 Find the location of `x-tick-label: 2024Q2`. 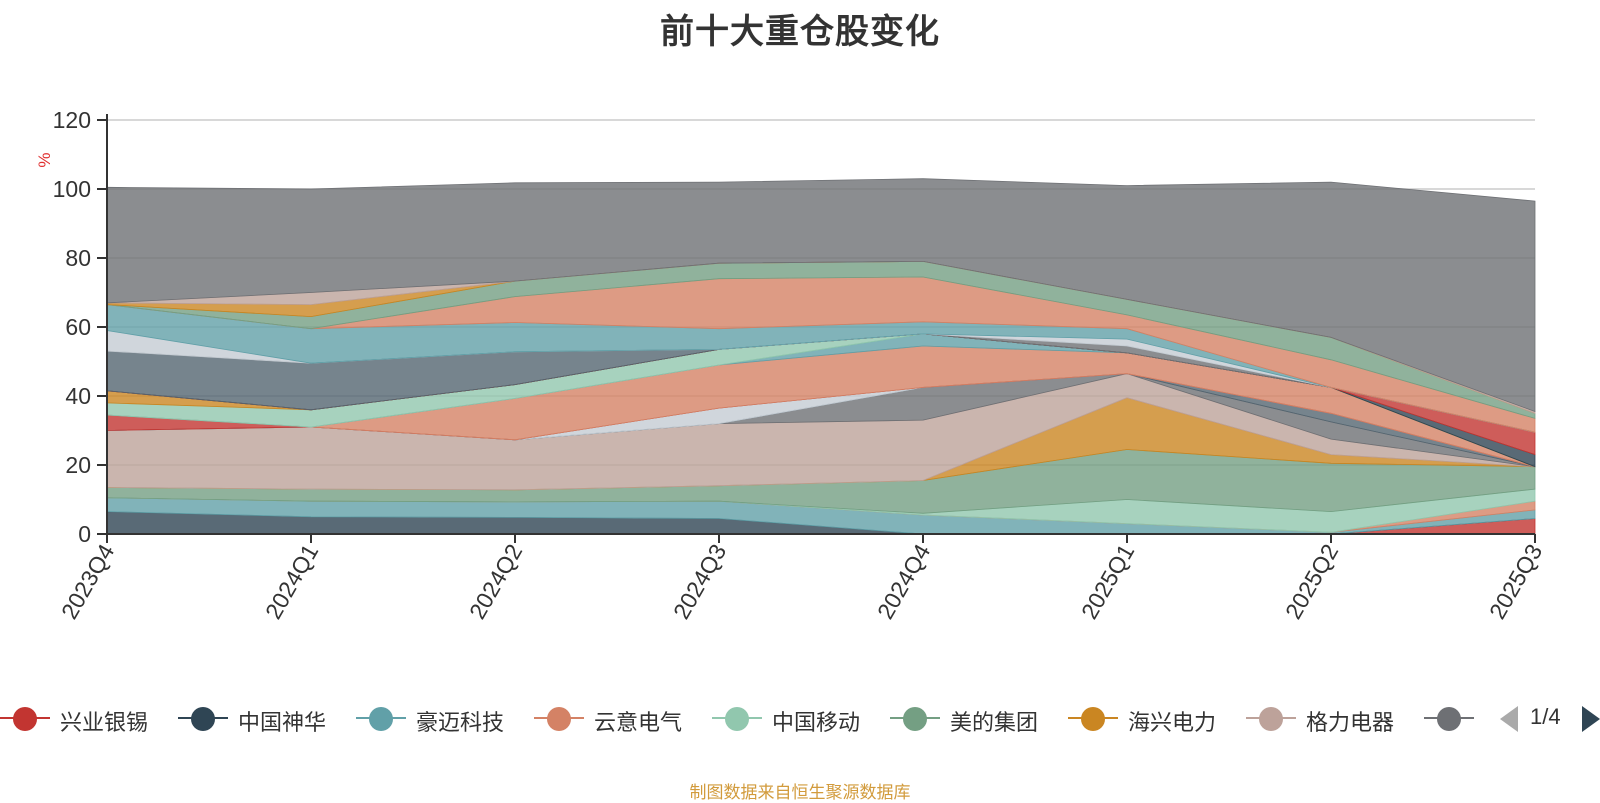

x-tick-label: 2024Q2 is located at coordinates (495, 582).